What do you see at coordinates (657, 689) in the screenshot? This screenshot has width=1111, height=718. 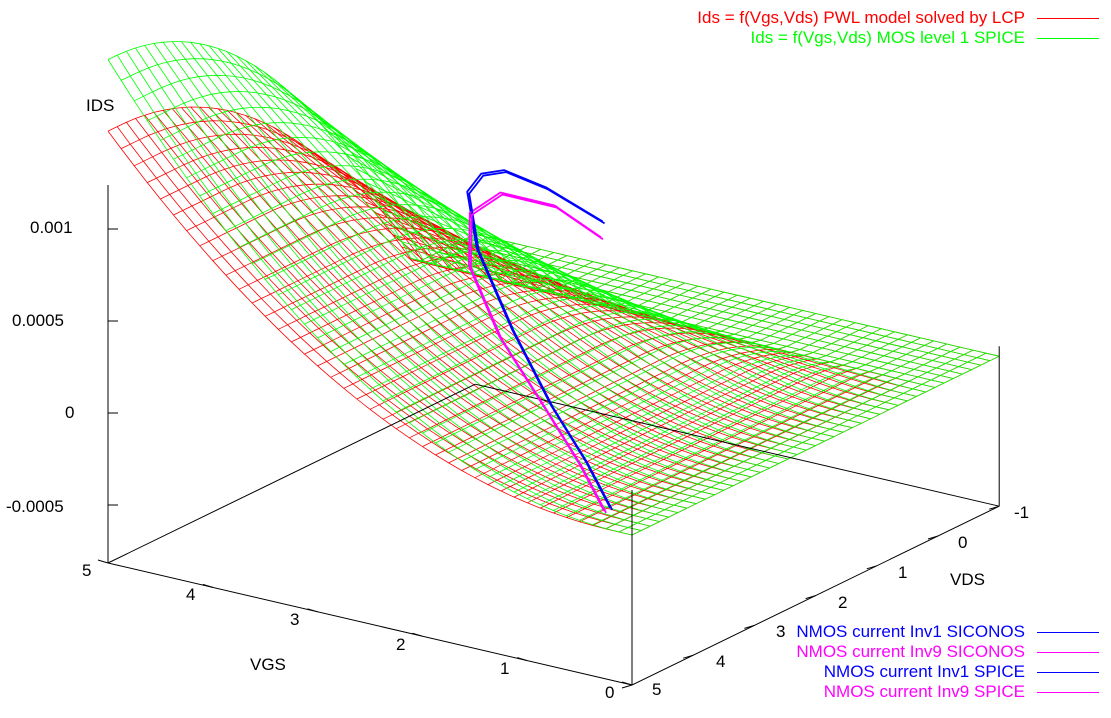 I see `vds-tick-label: 5` at bounding box center [657, 689].